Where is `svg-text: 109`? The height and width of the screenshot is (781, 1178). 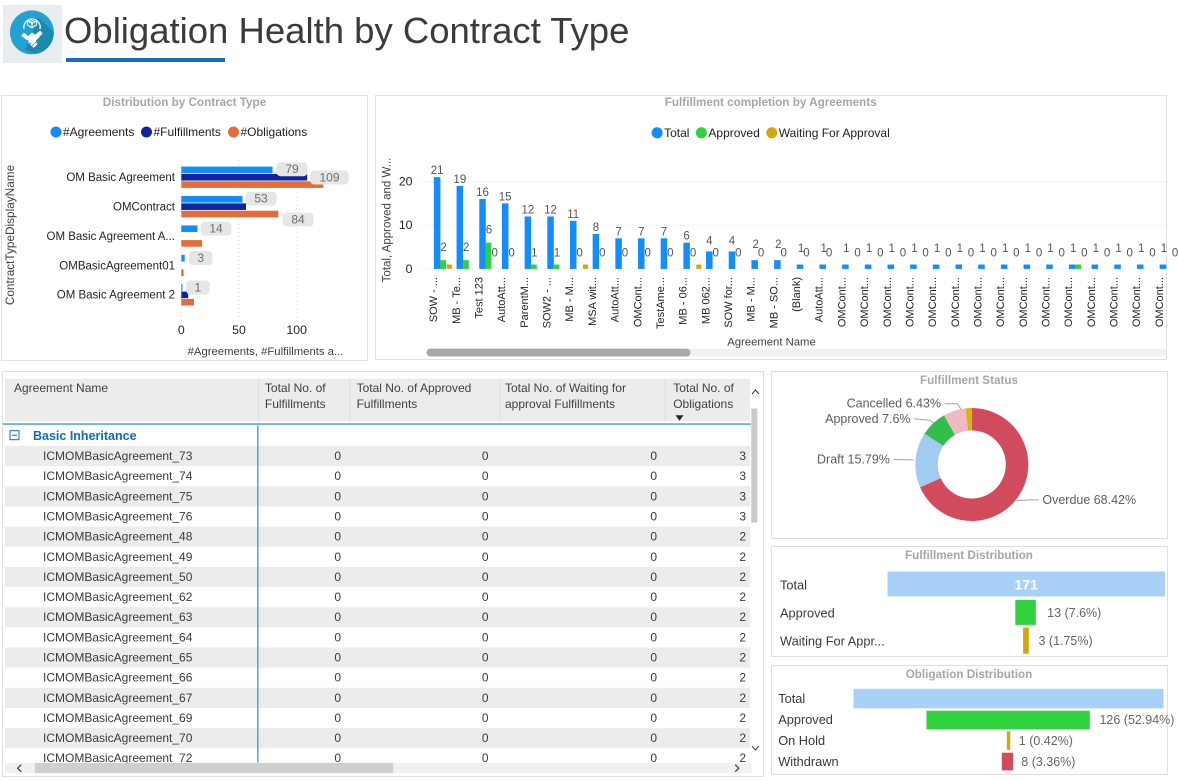
svg-text: 109 is located at coordinates (329, 178).